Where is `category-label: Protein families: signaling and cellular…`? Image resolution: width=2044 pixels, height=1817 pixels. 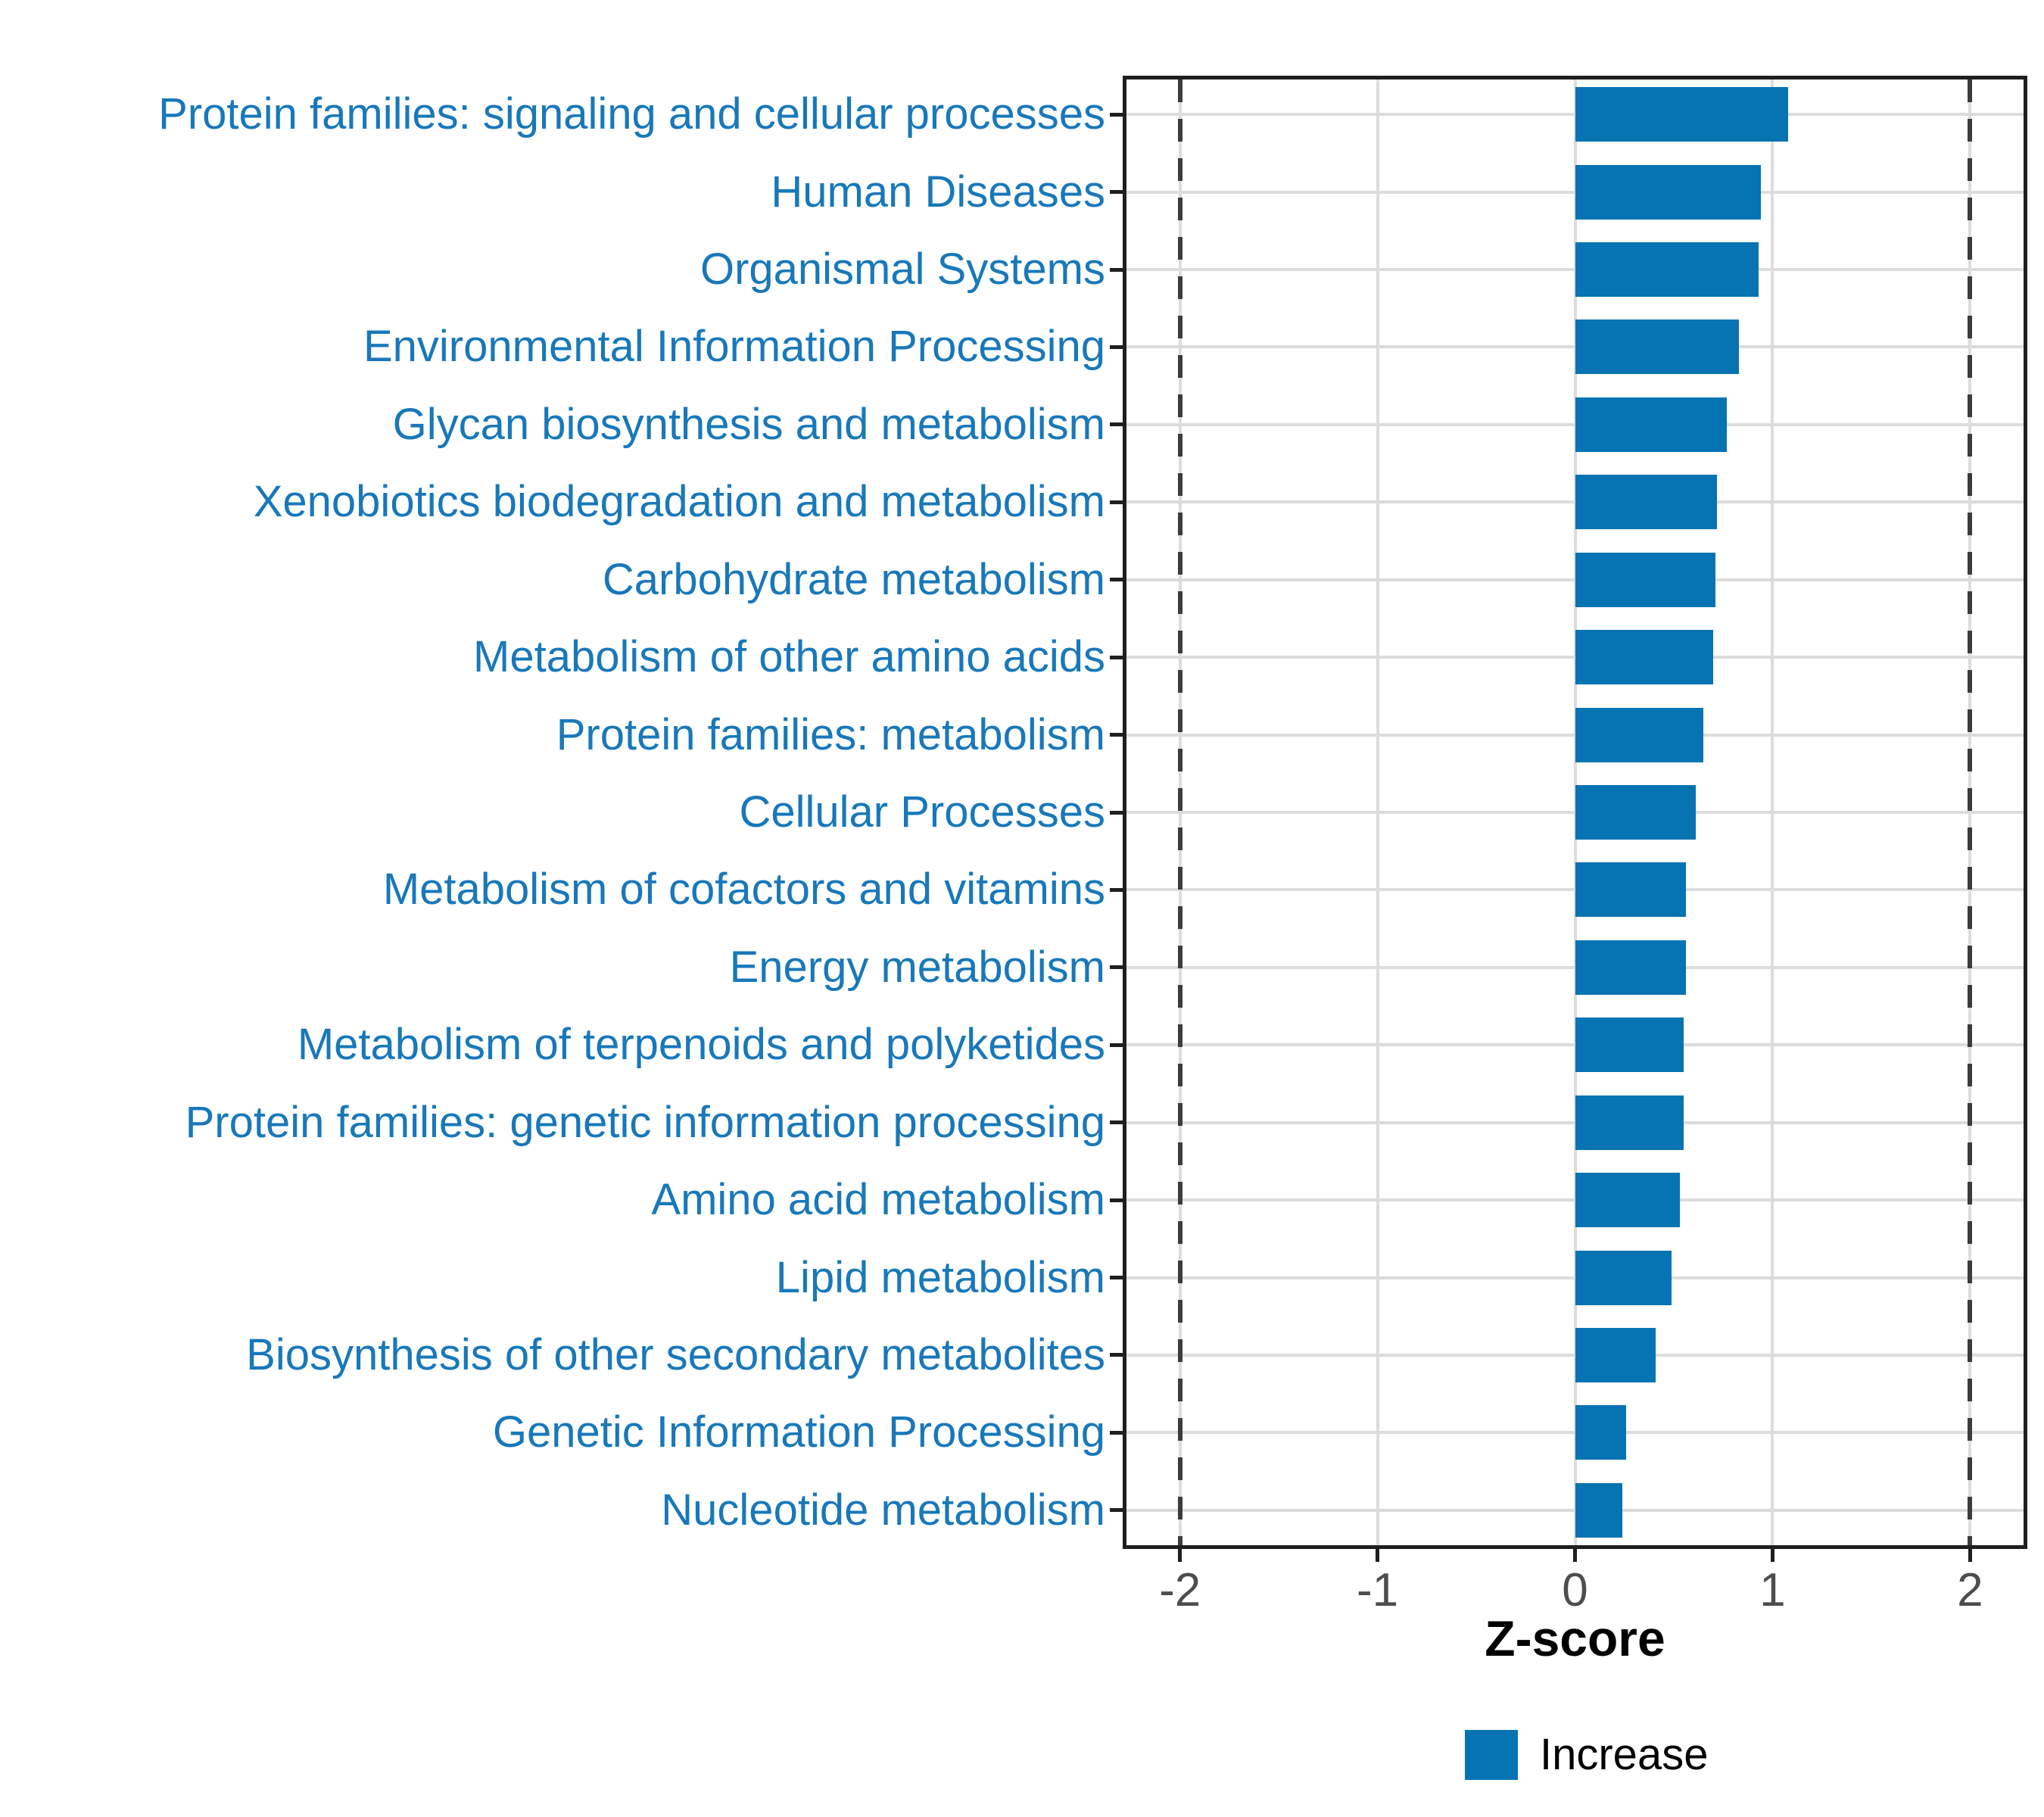
category-label: Protein families: signaling and cellular… is located at coordinates (631, 114).